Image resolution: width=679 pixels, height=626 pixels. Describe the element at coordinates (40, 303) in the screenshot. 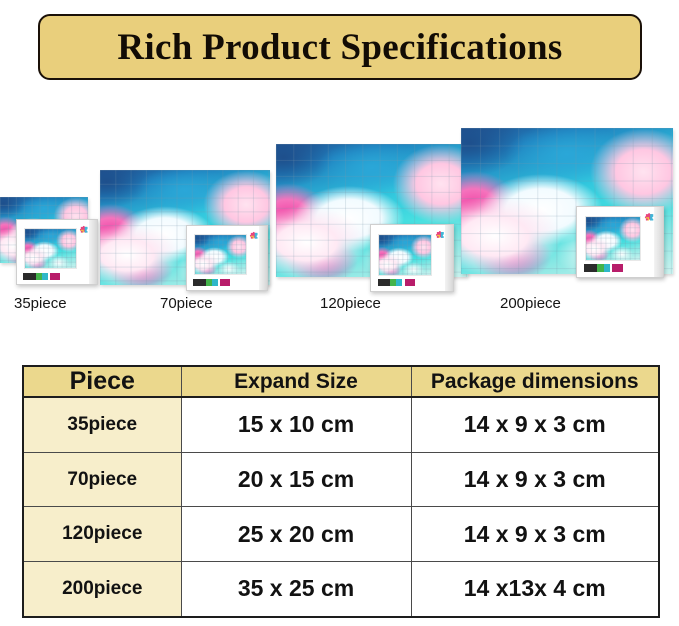

I see `piece-label-35piece: 35piece` at that location.